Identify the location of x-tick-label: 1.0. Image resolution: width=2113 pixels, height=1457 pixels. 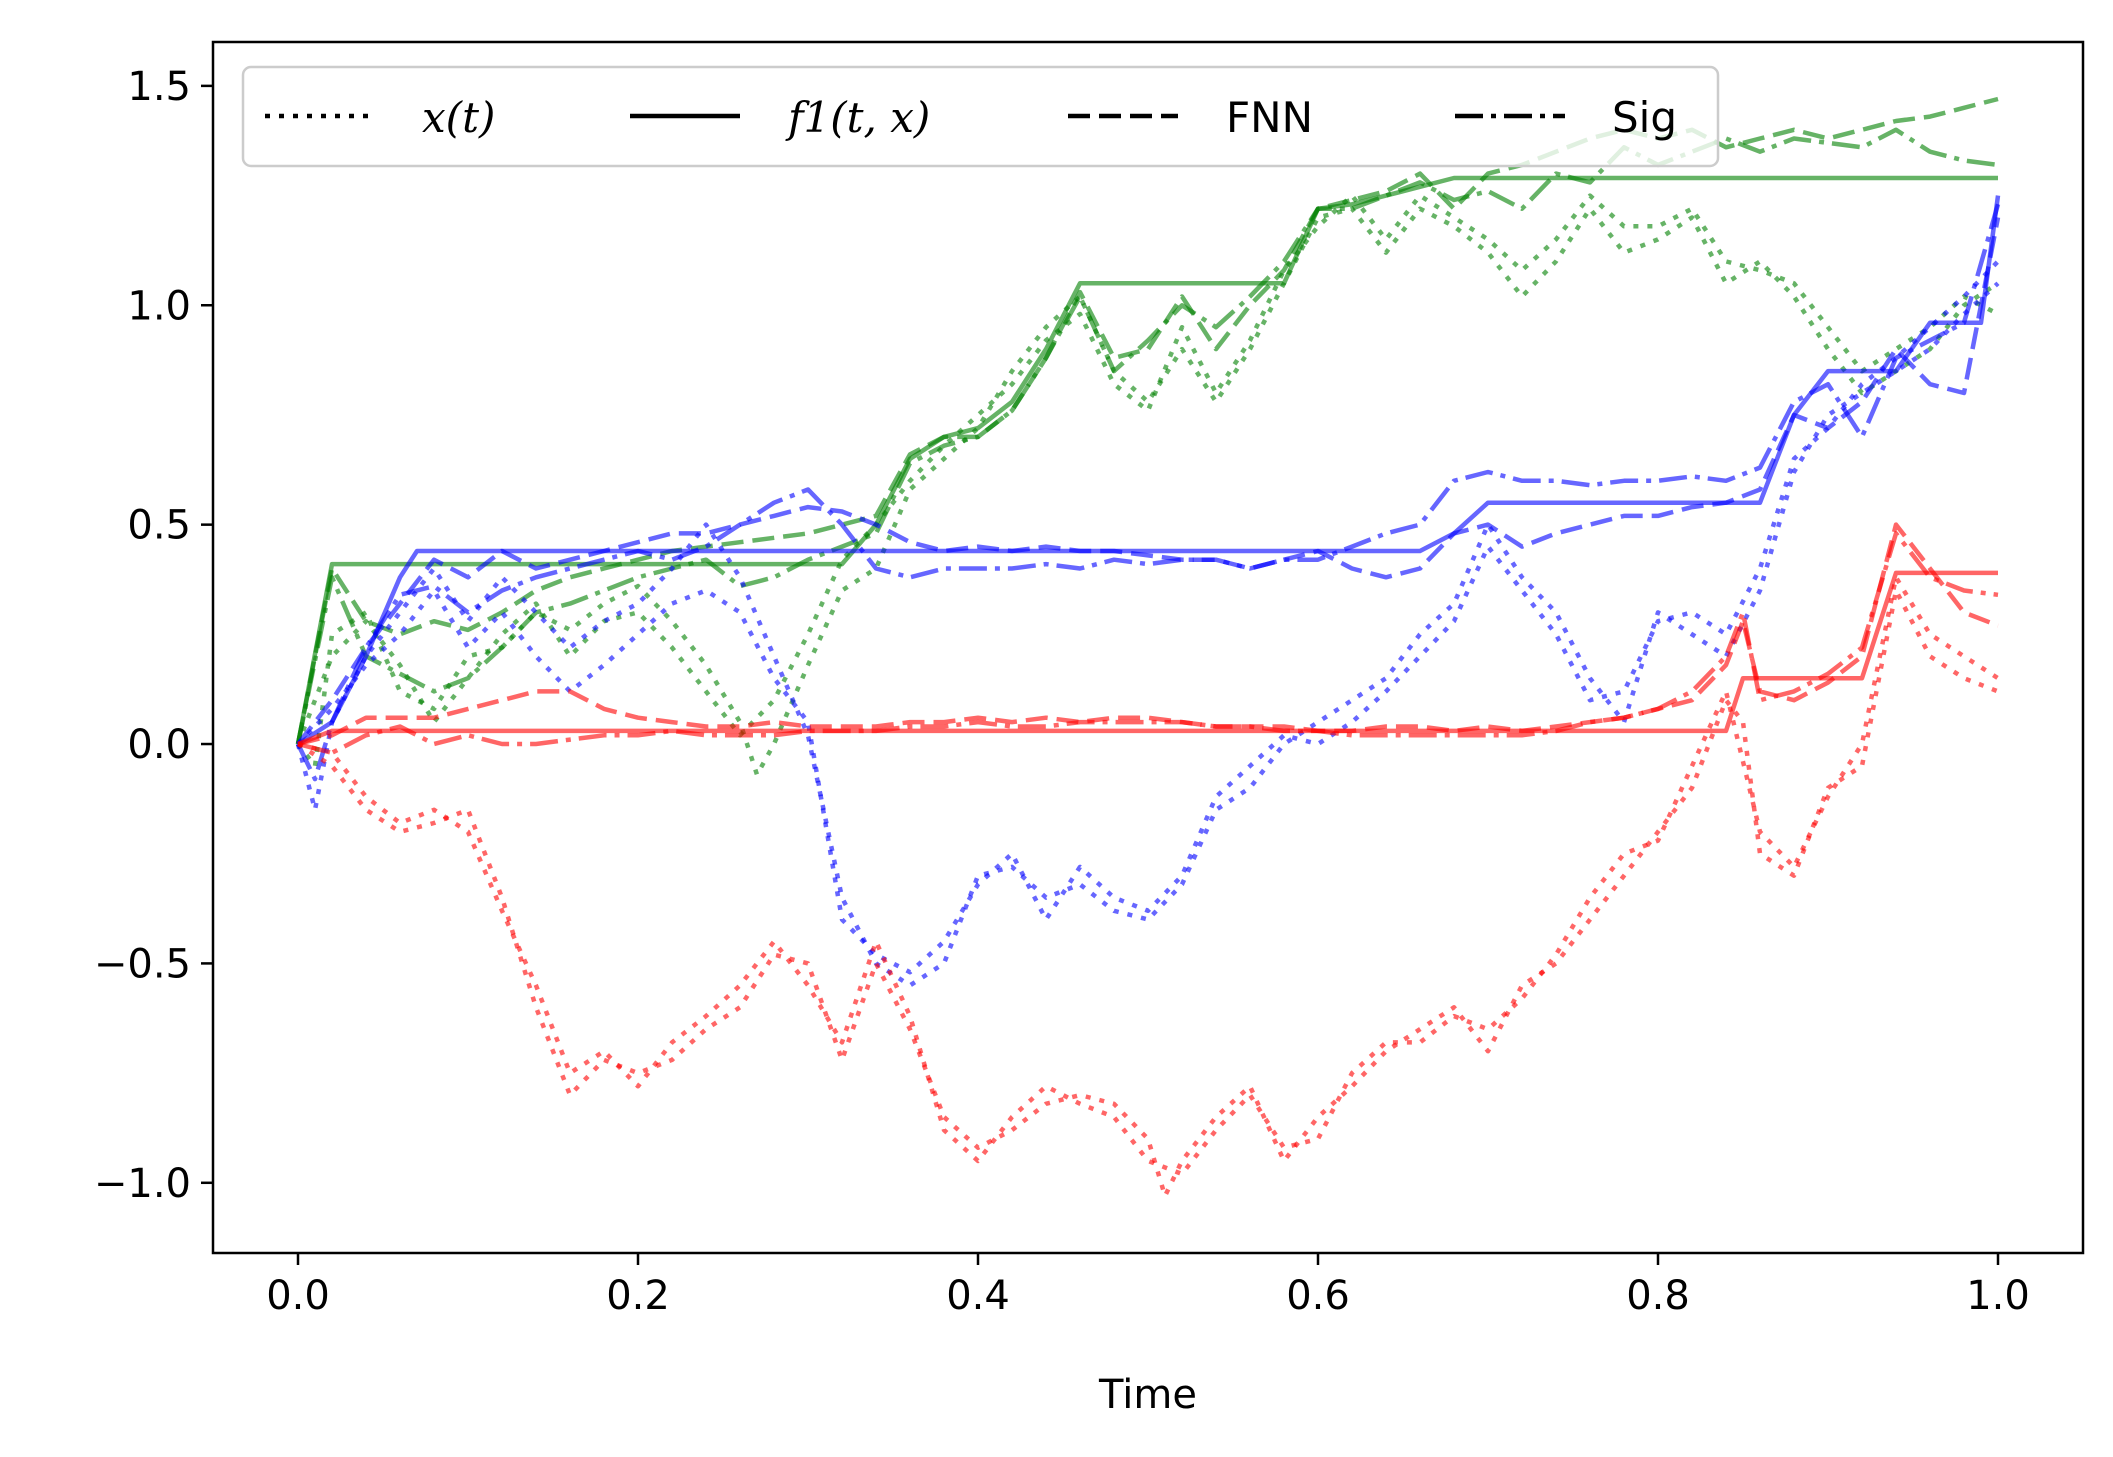
(1998, 1296).